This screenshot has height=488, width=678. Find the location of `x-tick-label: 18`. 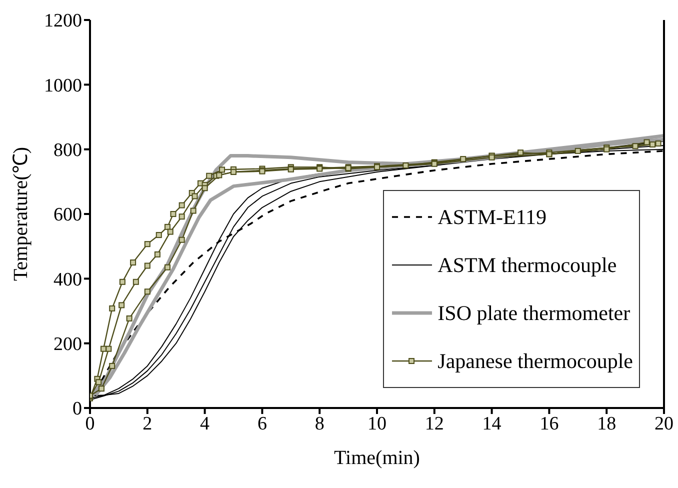

x-tick-label: 18 is located at coordinates (606, 423).